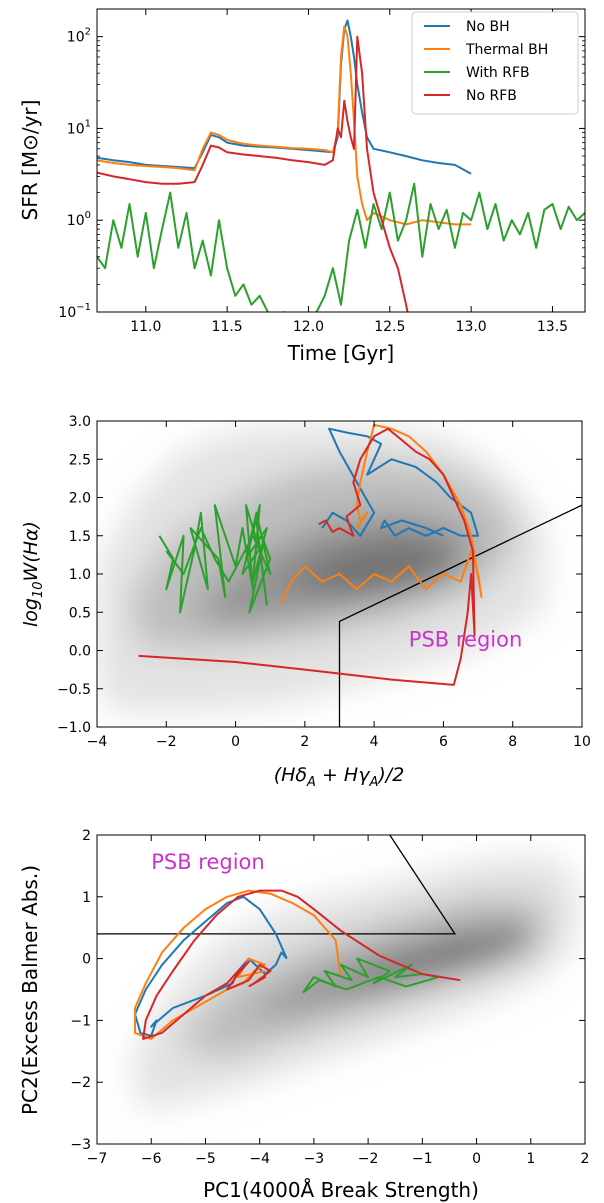 This screenshot has width=604, height=1203. What do you see at coordinates (374, 742) in the screenshot?
I see `x-tick-label: 4` at bounding box center [374, 742].